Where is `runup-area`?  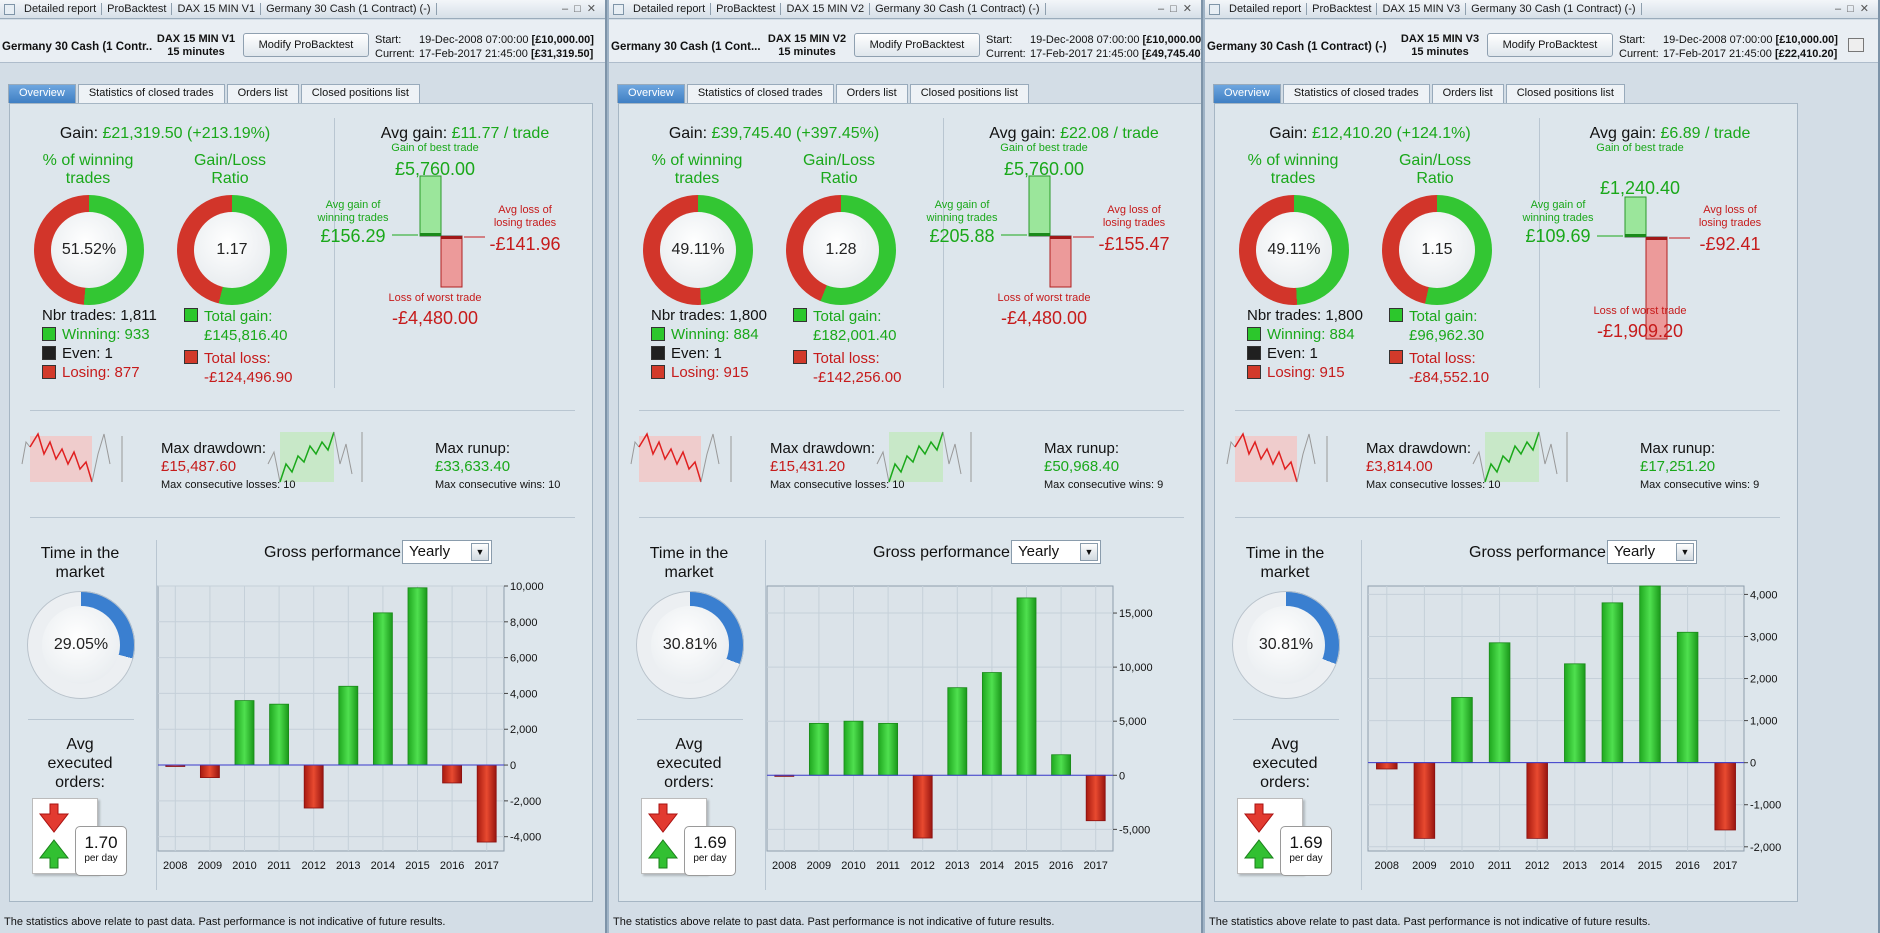 runup-area is located at coordinates (916, 457).